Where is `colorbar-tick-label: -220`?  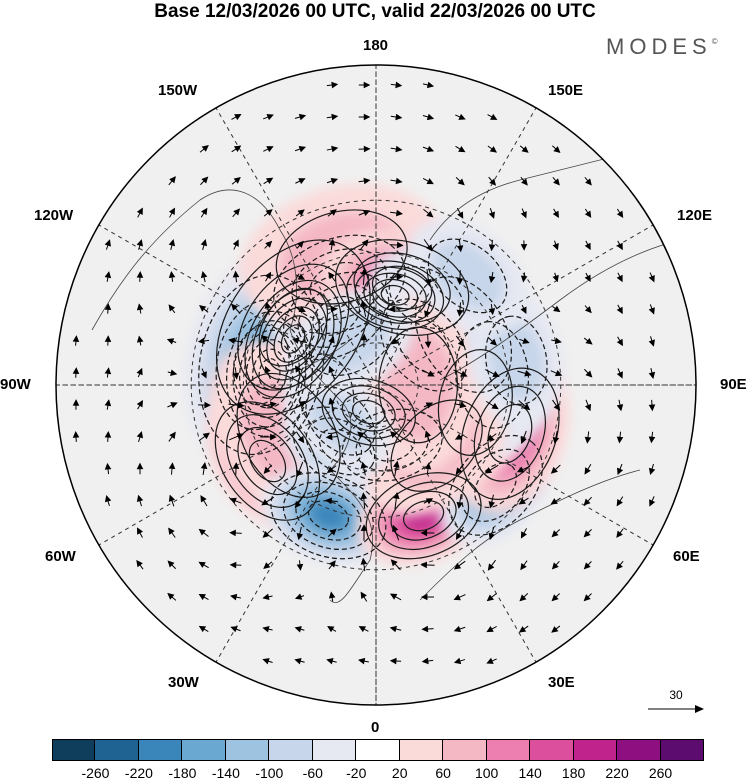 colorbar-tick-label: -220 is located at coordinates (138, 773).